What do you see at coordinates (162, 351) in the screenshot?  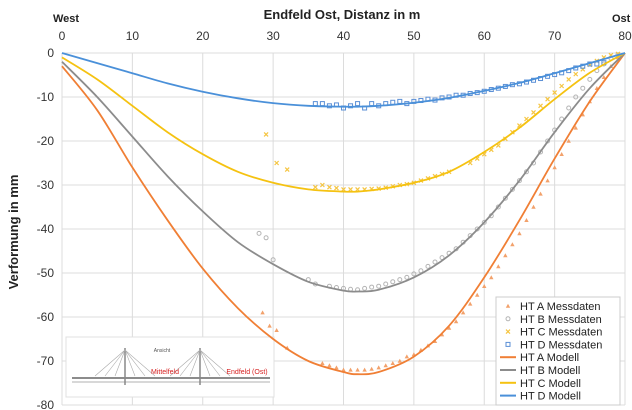 I see `inset-label-top: Ansicht` at bounding box center [162, 351].